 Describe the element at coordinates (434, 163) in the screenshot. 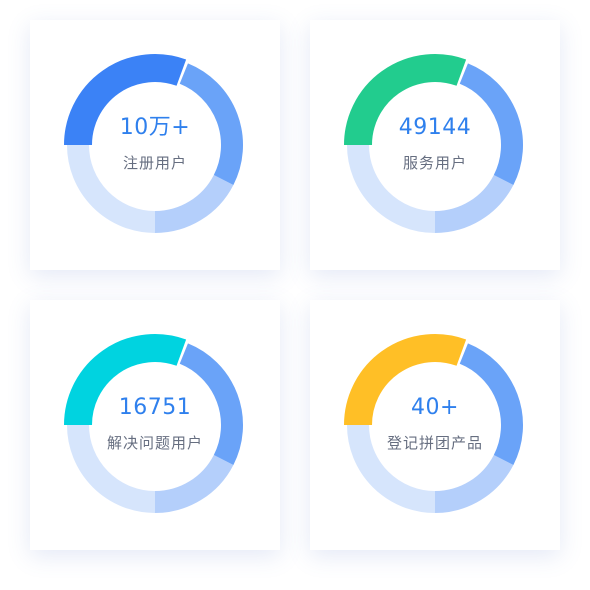

I see `stat-label: 服务用户` at that location.